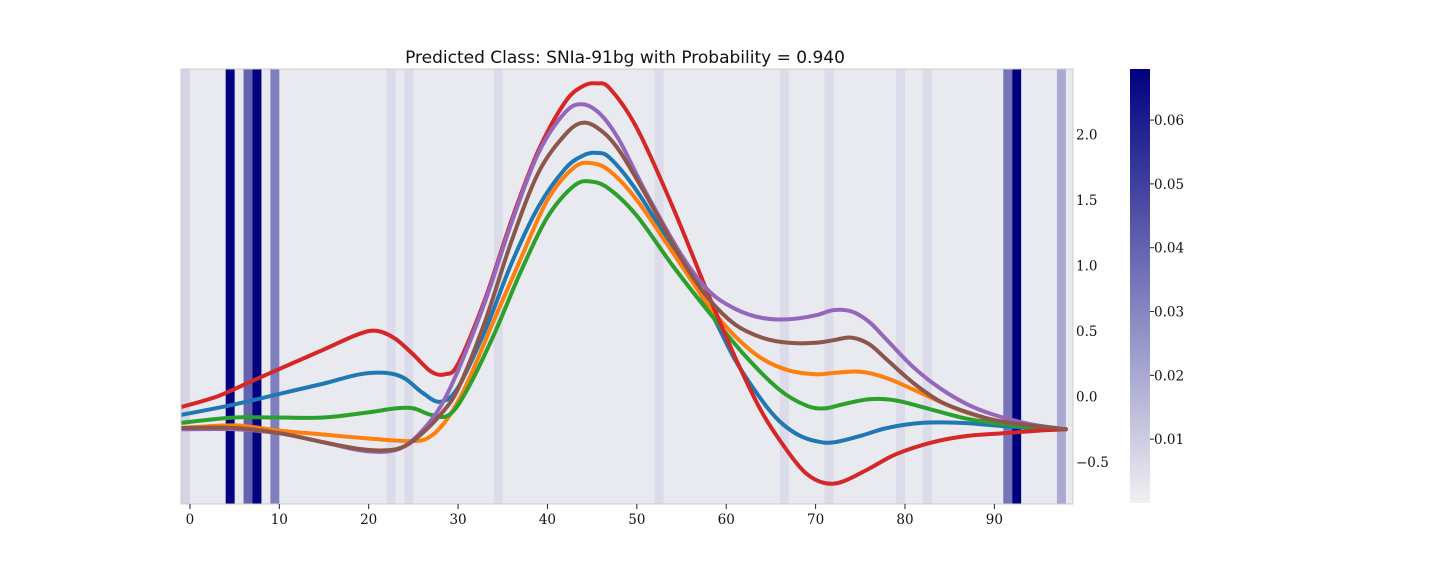  Describe the element at coordinates (994, 520) in the screenshot. I see `x-tick-label: 90` at that location.